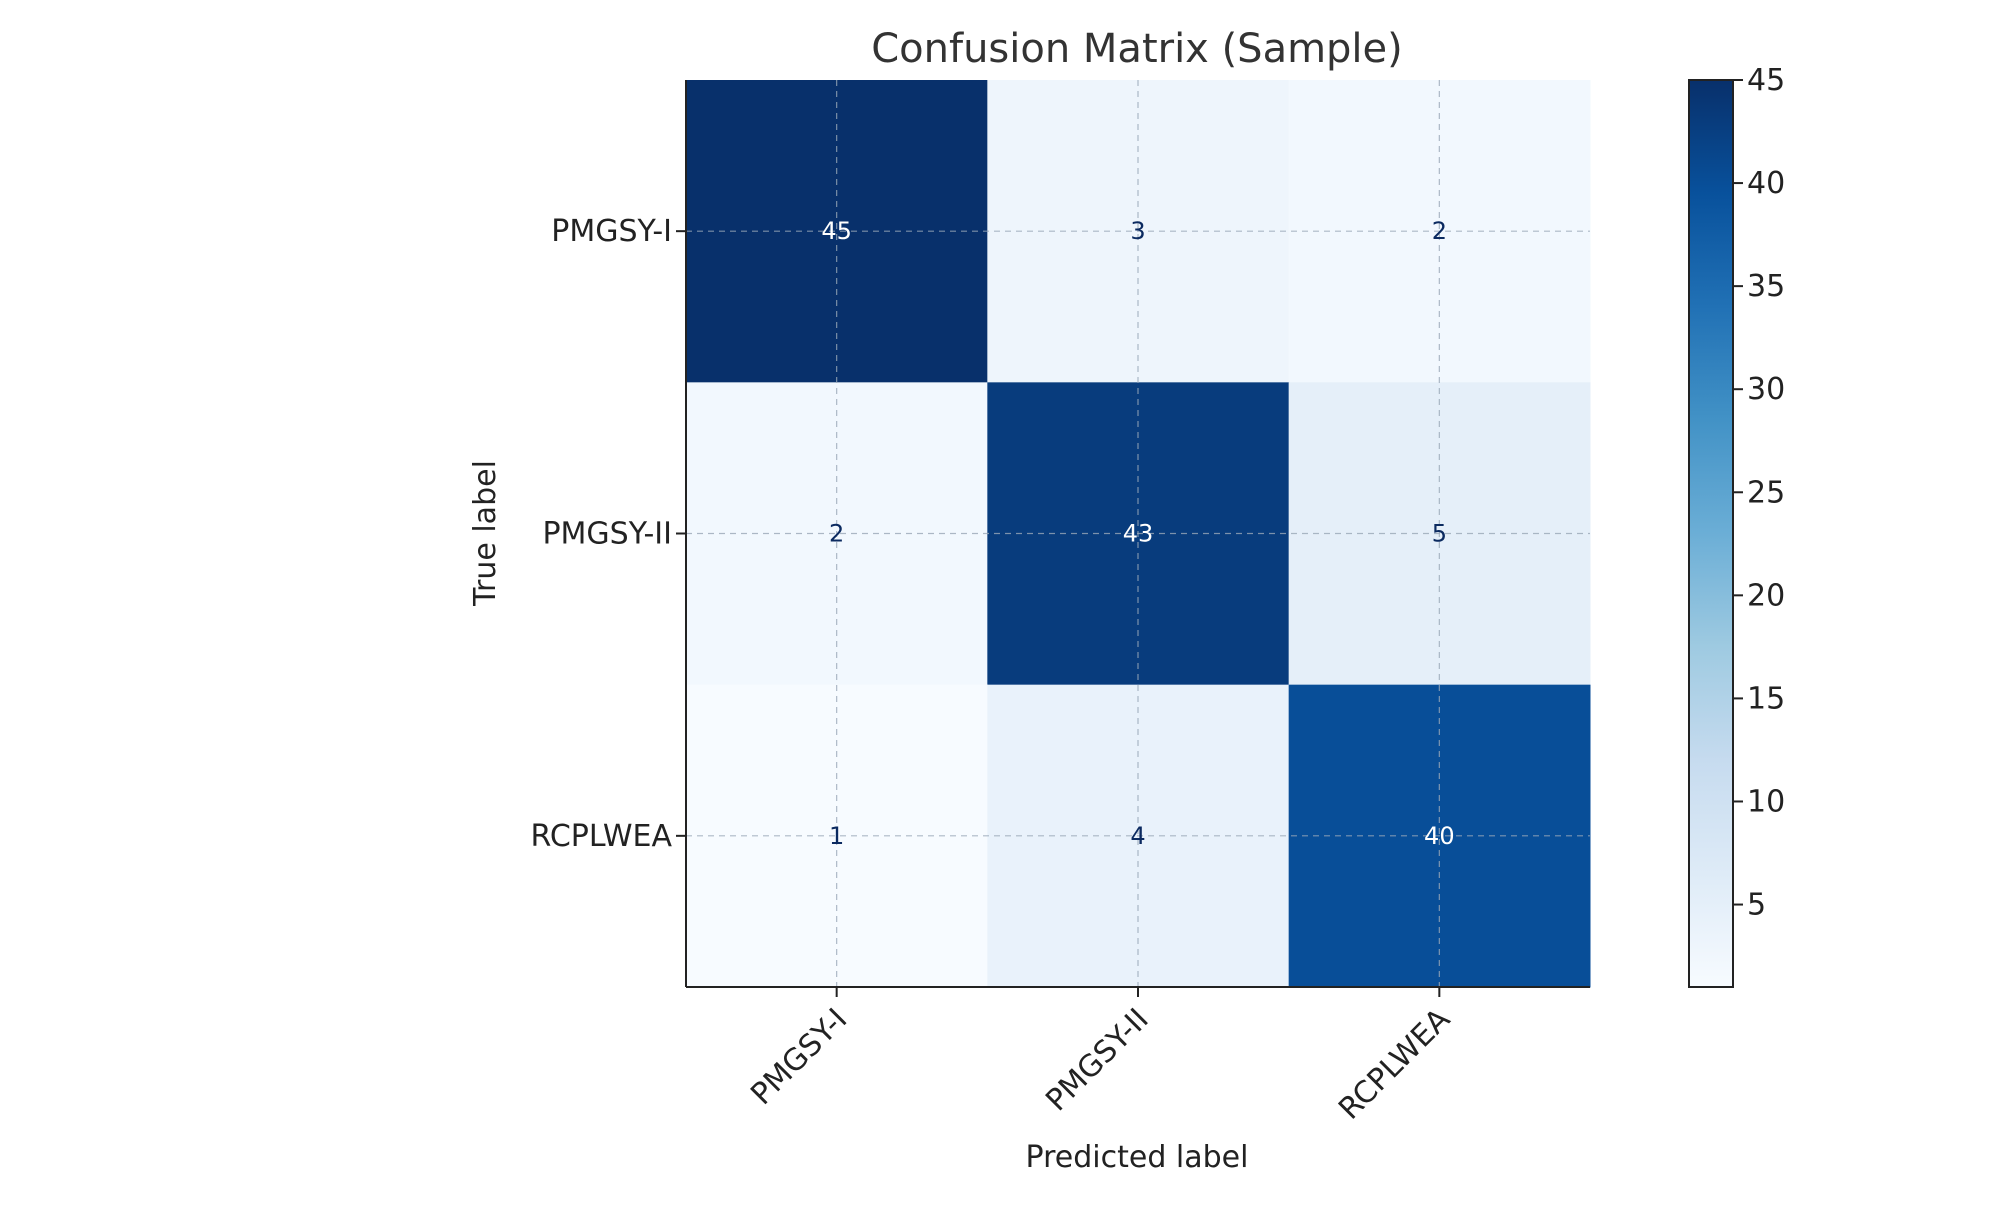 This screenshot has width=2000, height=1205. I want to click on cell-value-label: 3, so click(1137, 231).